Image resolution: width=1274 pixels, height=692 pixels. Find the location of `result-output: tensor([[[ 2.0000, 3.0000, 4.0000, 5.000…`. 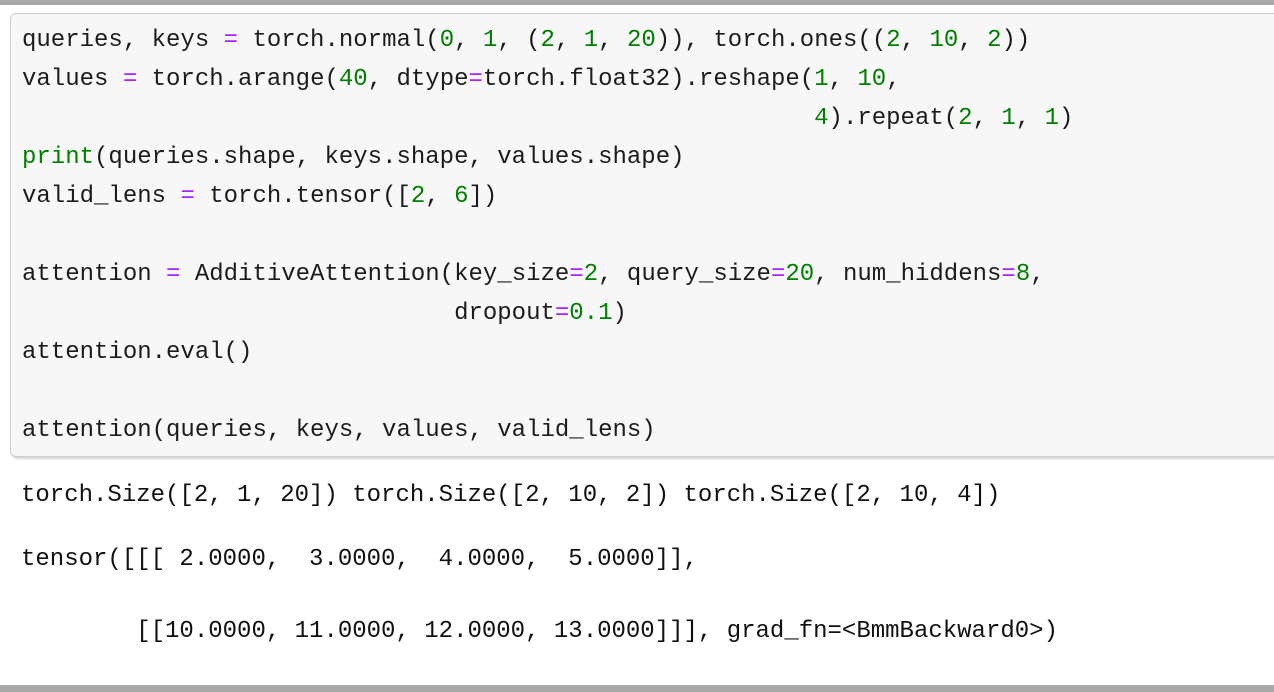

result-output: tensor([[[ 2.0000, 3.0000, 4.0000, 5.000… is located at coordinates (539, 595).